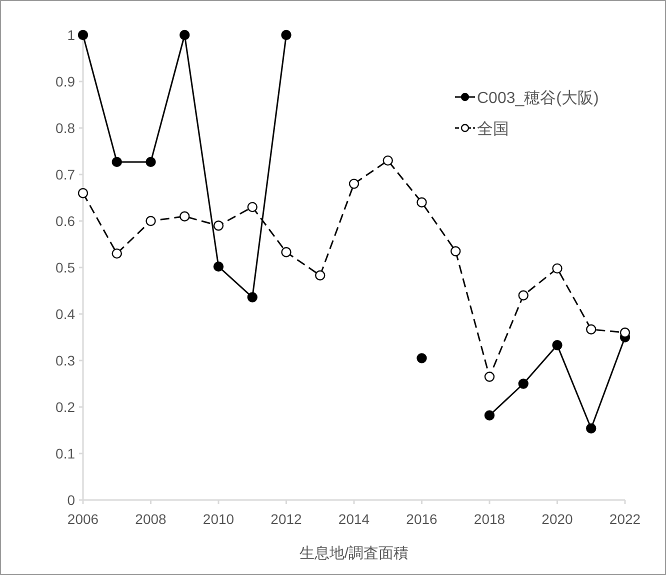 The height and width of the screenshot is (575, 666). I want to click on x-tick-label: 2014, so click(354, 519).